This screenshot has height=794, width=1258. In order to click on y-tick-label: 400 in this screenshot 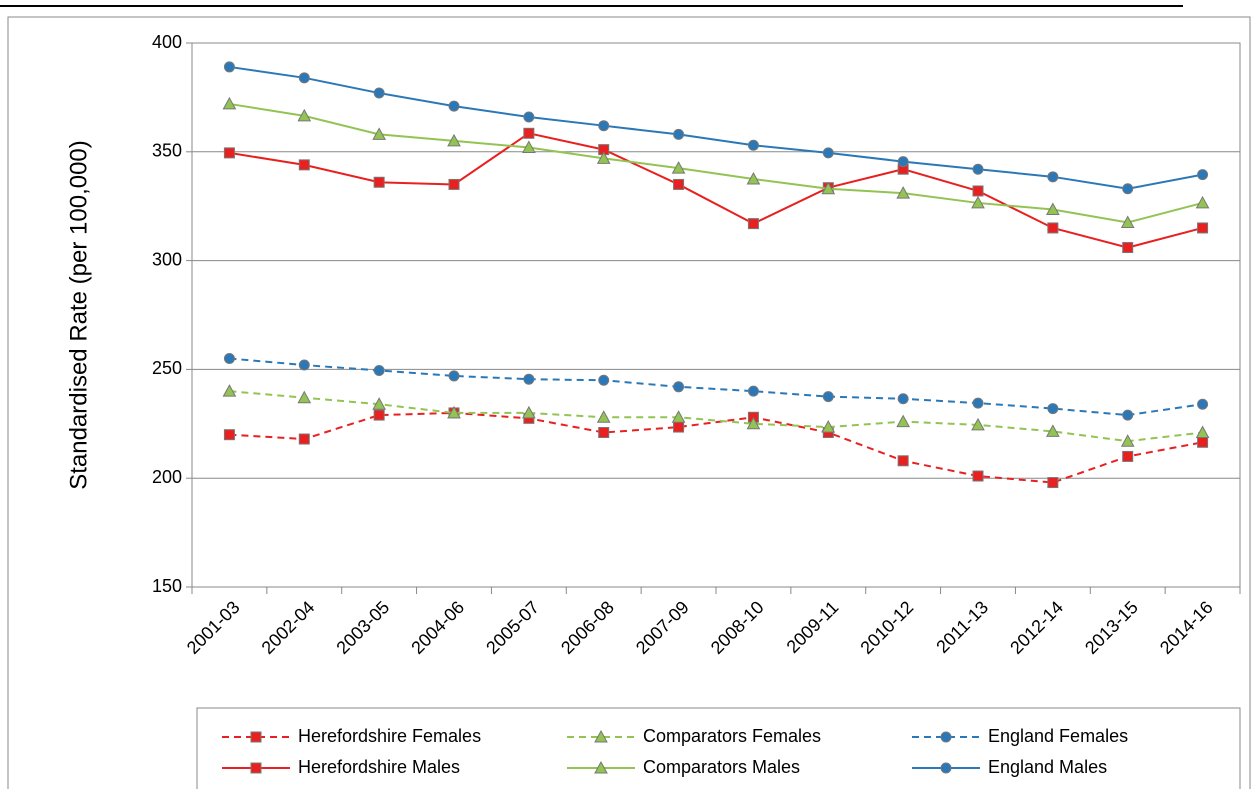, I will do `click(167, 42)`.